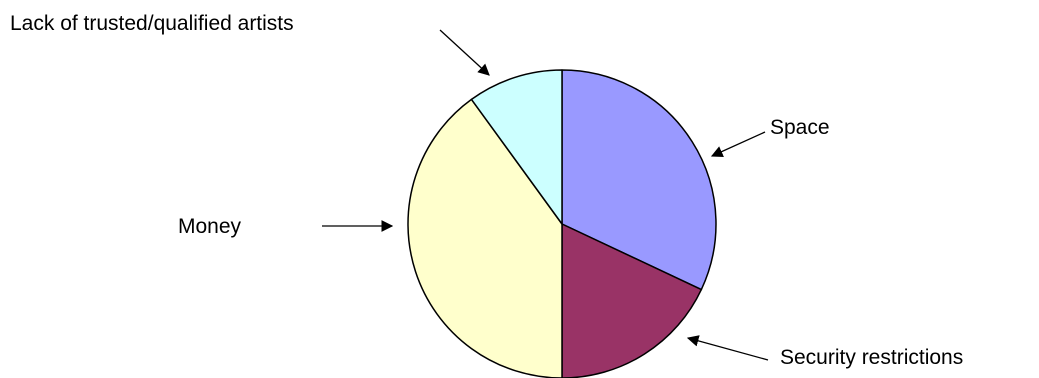  What do you see at coordinates (871, 357) in the screenshot?
I see `slice-label-security-restrictions: Security restrictions` at bounding box center [871, 357].